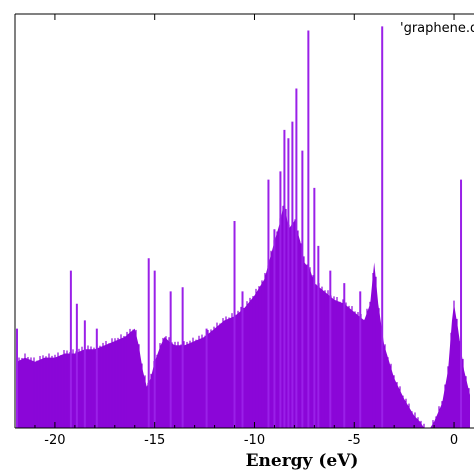 Image resolution: width=474 pixels, height=474 pixels. What do you see at coordinates (437, 28) in the screenshot?
I see `legend-entry: 'graphene.d` at bounding box center [437, 28].